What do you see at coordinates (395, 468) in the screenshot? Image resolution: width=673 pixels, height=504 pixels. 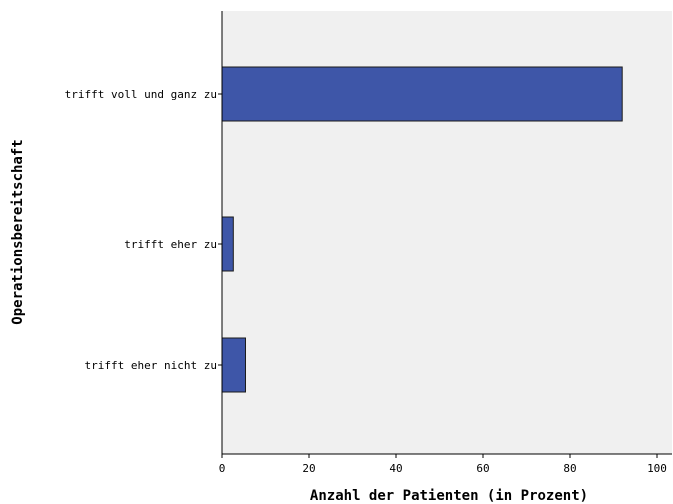 I see `x-tick-label: 40` at bounding box center [395, 468].